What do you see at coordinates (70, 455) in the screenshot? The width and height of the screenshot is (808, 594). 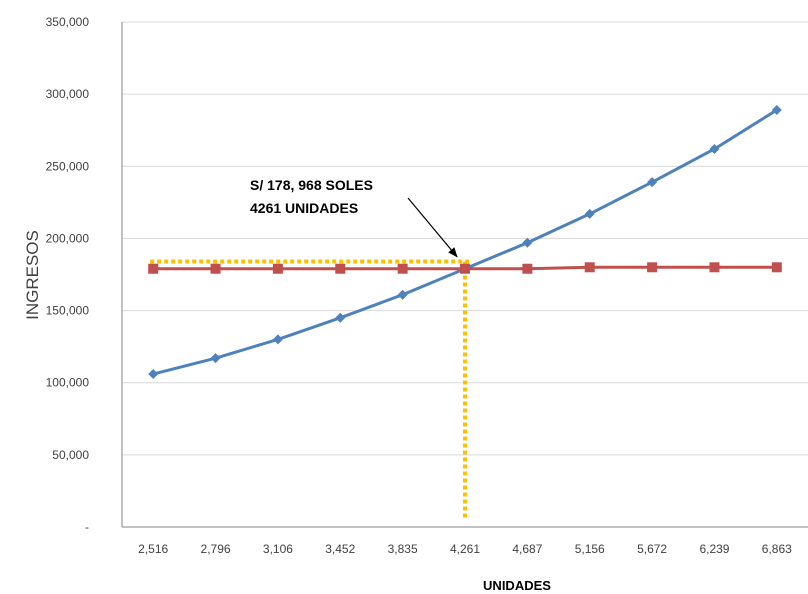 I see `y-tick-label: 50,000` at bounding box center [70, 455].